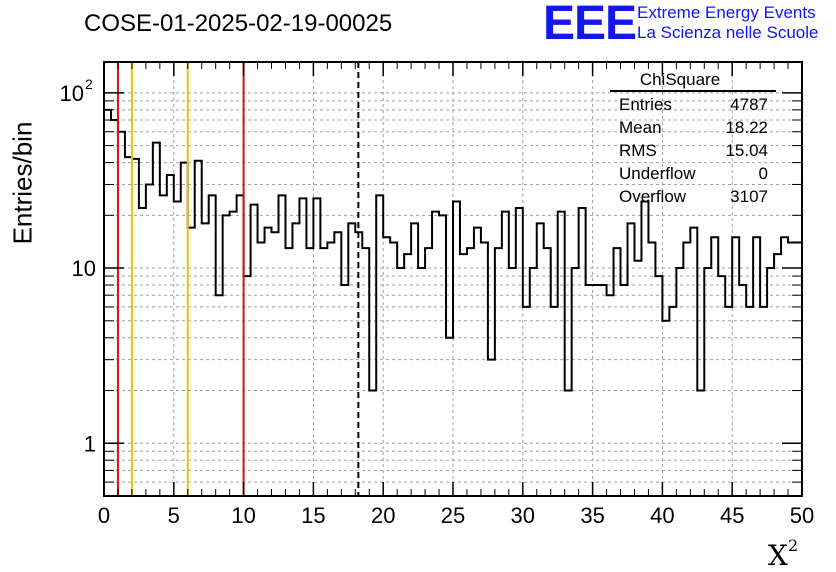 Image resolution: width=836 pixels, height=572 pixels. I want to click on y-tick-label: 1, so click(90, 443).